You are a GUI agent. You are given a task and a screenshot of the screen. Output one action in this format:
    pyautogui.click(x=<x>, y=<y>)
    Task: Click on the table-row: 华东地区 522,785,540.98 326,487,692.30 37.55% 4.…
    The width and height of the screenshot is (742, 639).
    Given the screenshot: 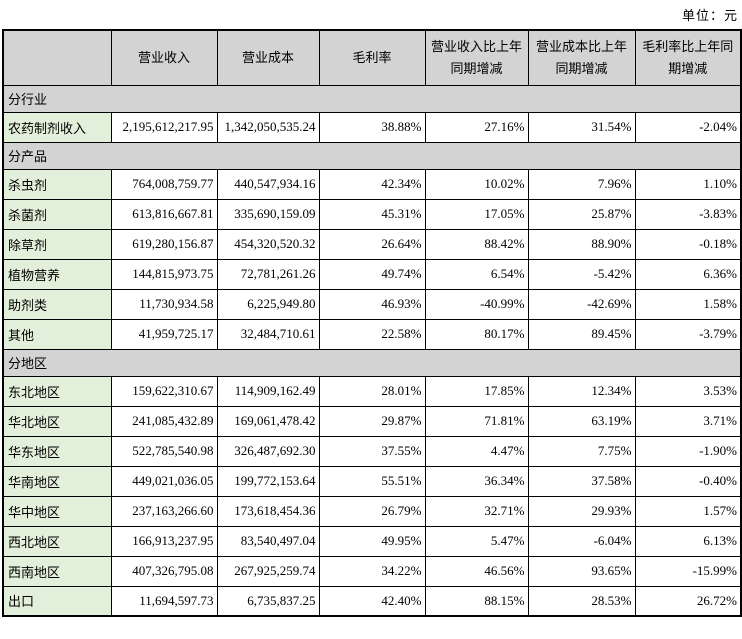 What is the action you would take?
    pyautogui.click(x=372, y=451)
    